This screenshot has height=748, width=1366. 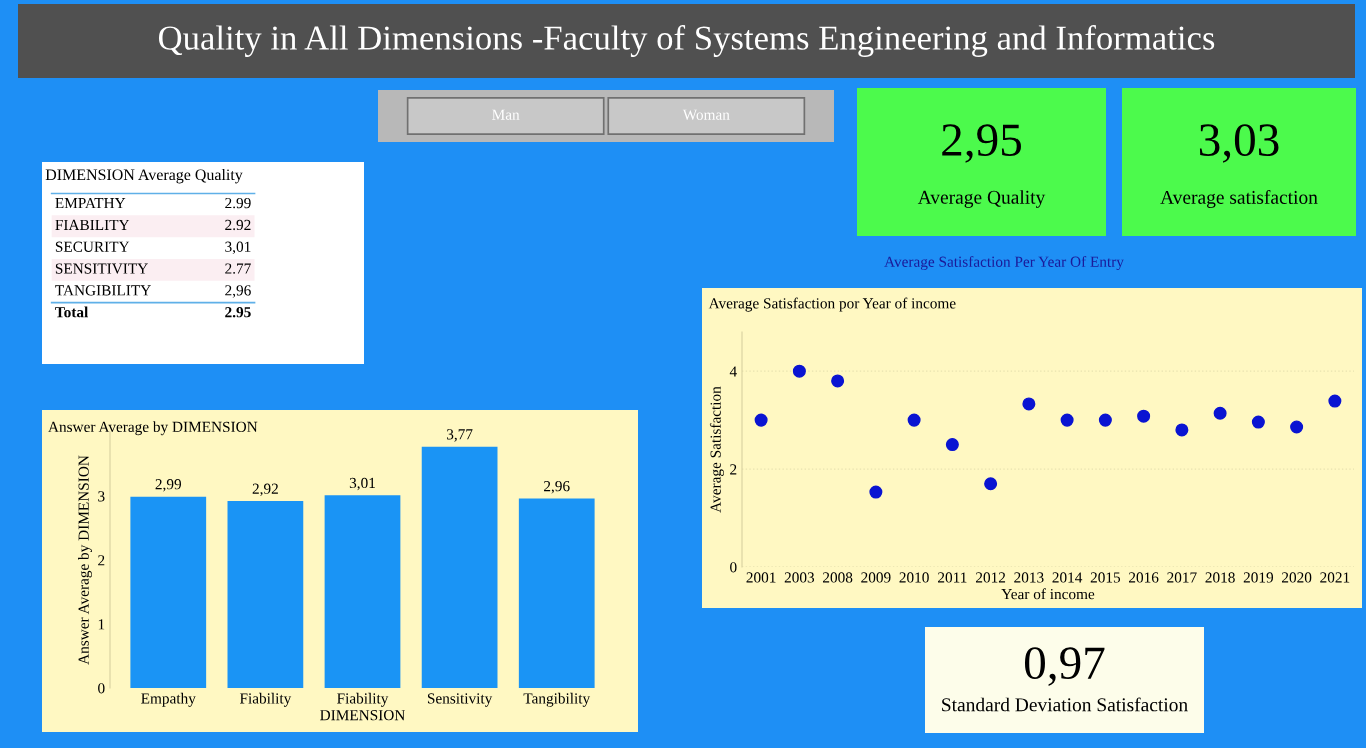 I want to click on text: 2,96, so click(x=238, y=291).